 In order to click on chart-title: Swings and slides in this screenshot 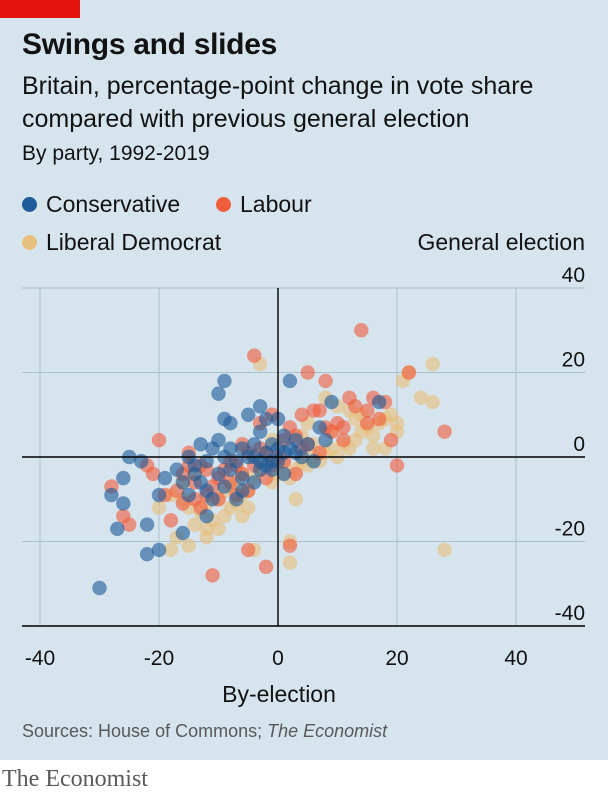, I will do `click(149, 44)`.